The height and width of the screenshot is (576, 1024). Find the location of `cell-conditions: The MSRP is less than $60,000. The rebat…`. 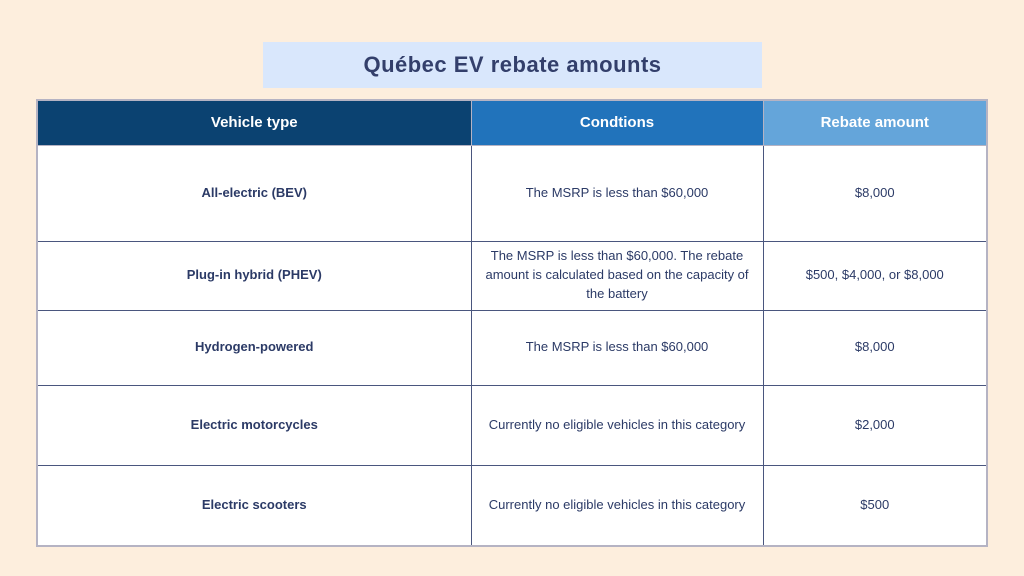

cell-conditions: The MSRP is less than $60,000. The rebat… is located at coordinates (617, 275).